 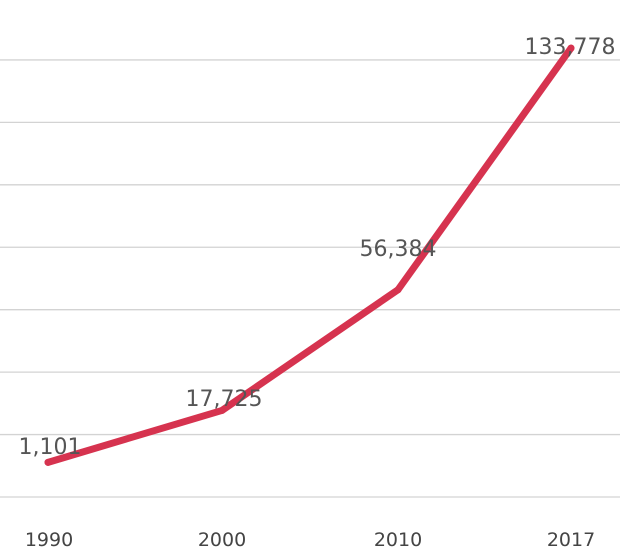 I want to click on data-label: 56,384, so click(x=398, y=249).